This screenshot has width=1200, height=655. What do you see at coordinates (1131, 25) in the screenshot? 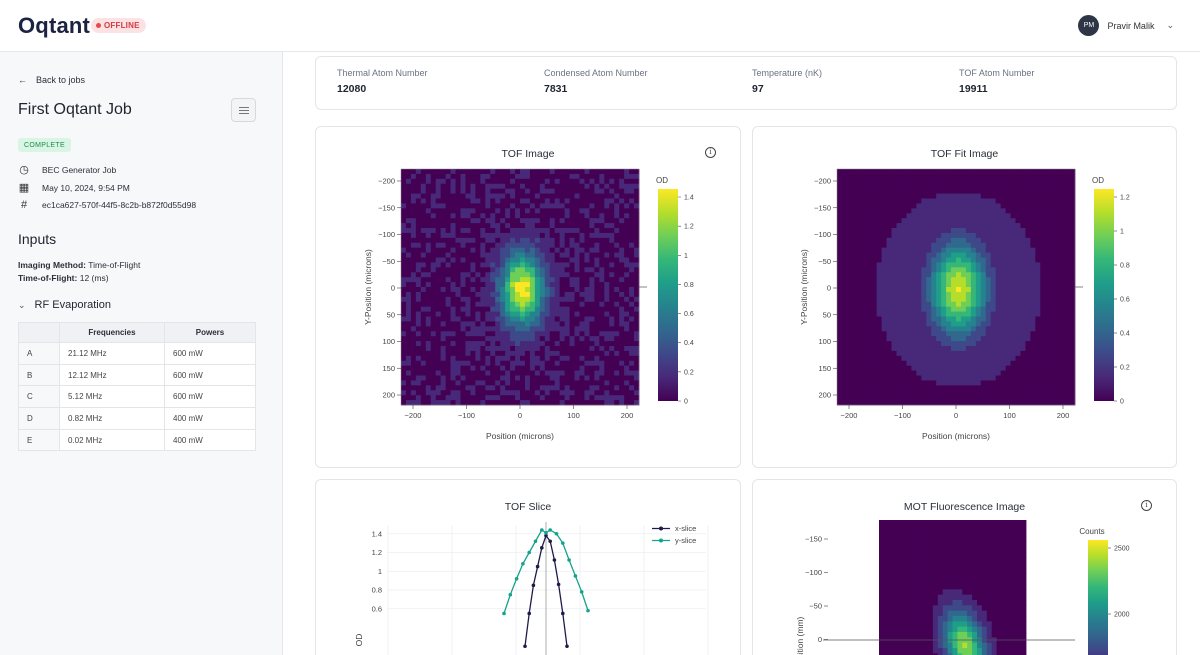
I see `user-name: Pravir Malik` at bounding box center [1131, 25].